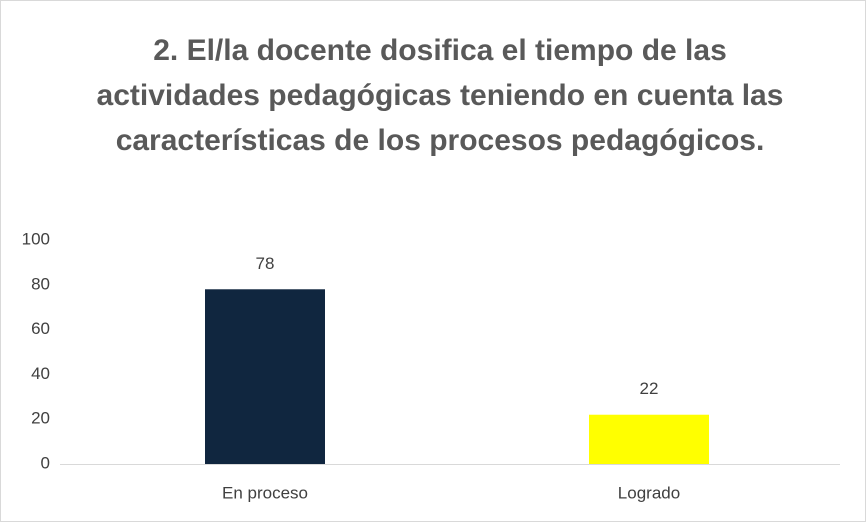  What do you see at coordinates (40, 328) in the screenshot?
I see `y-tick-label: 60` at bounding box center [40, 328].